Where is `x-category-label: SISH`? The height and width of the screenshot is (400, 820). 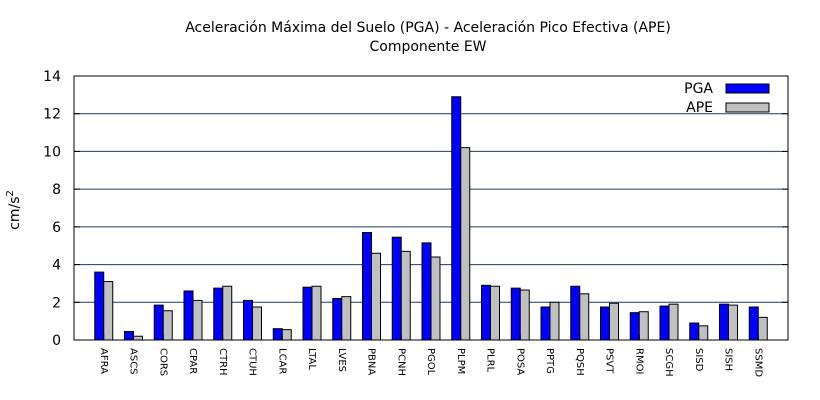
x-category-label: SISH is located at coordinates (728, 359).